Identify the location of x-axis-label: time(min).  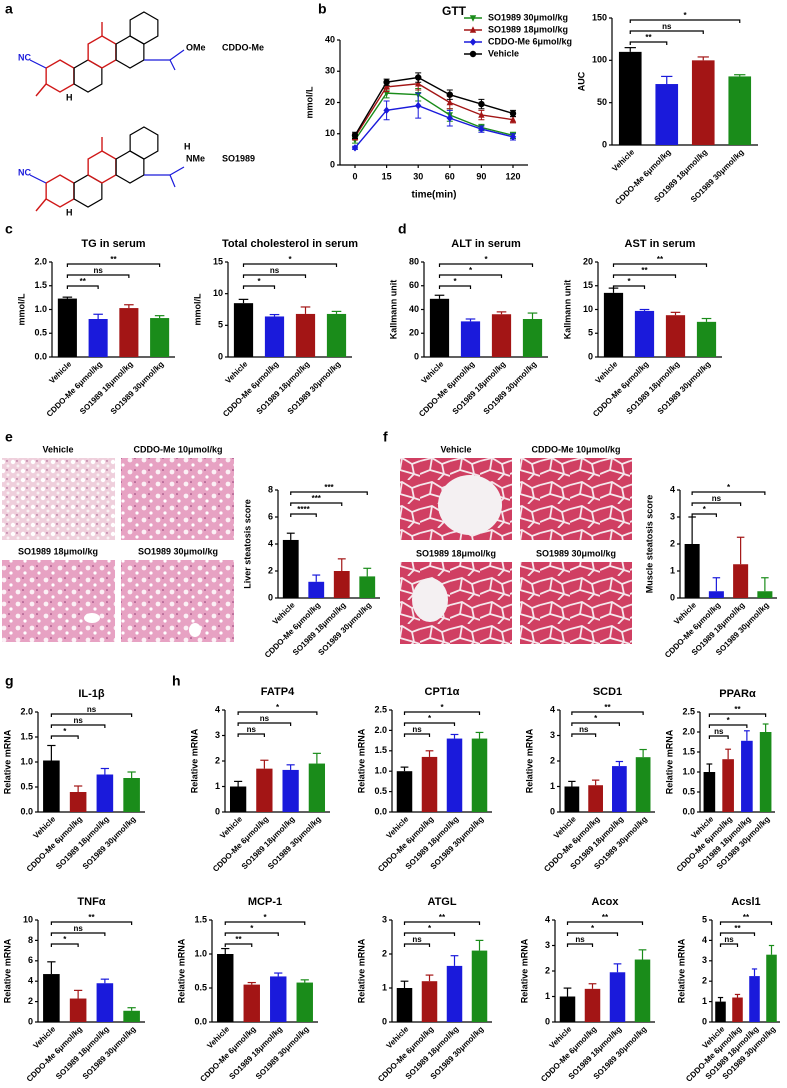
(434, 195).